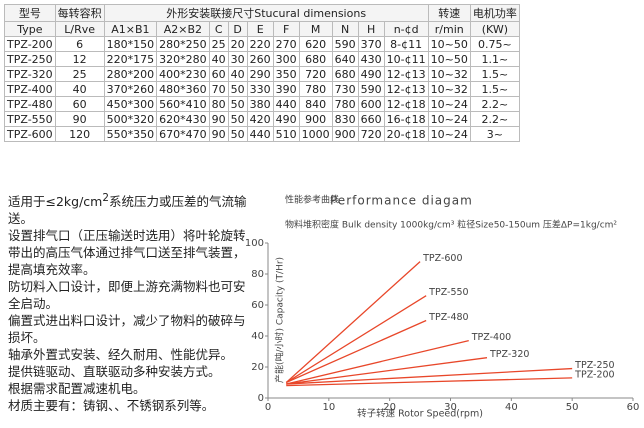 This screenshot has width=644, height=428. What do you see at coordinates (494, 29) in the screenshot?
I see `header-cell: (KW)` at bounding box center [494, 29].